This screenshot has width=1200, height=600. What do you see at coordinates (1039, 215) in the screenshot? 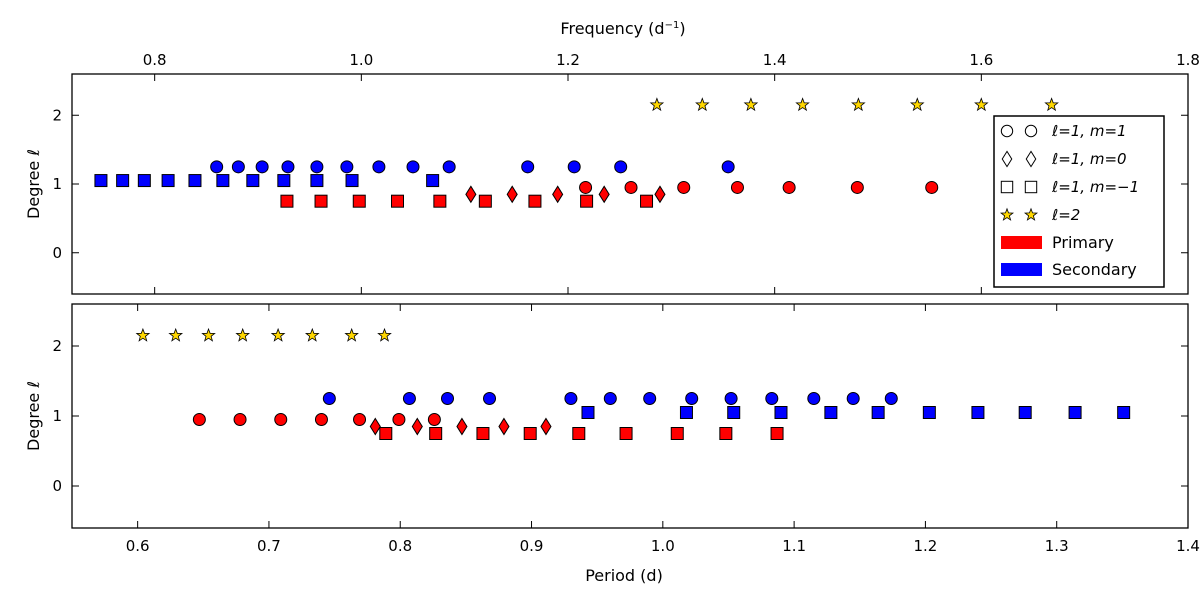
I see `legend-entry: ℓ=2` at bounding box center [1039, 215].